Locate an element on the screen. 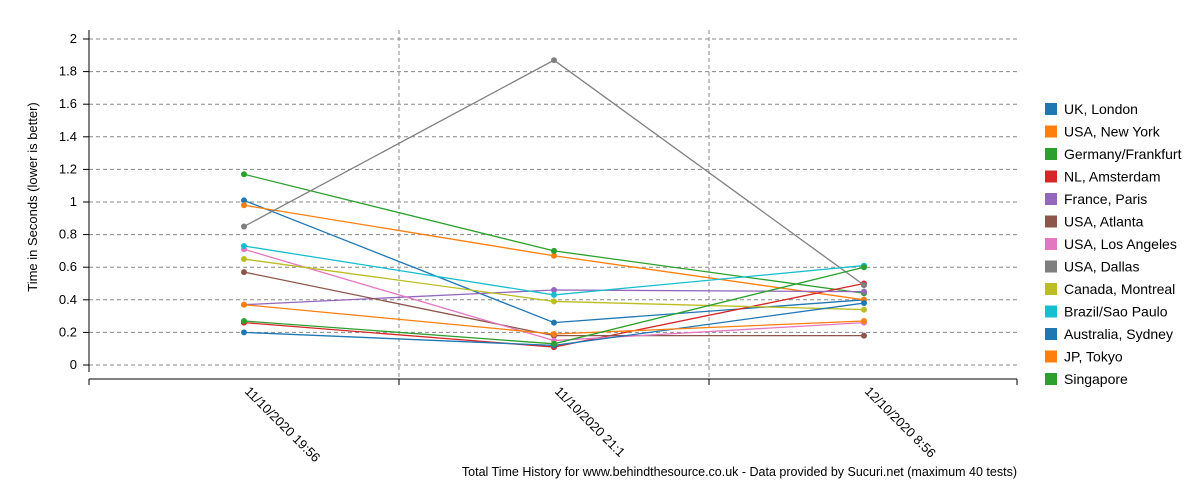 This screenshot has width=1200, height=500. legend-label: USA, Atlanta is located at coordinates (1104, 222).